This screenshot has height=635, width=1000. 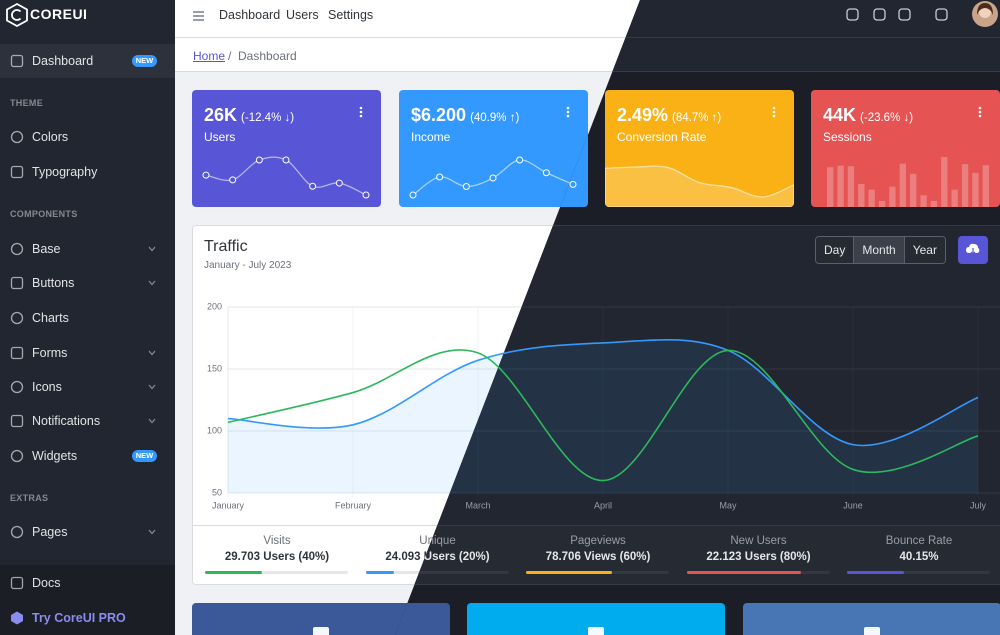 What do you see at coordinates (465, 115) in the screenshot?
I see `widget-value-row: $6.200(40.9% ↑)` at bounding box center [465, 115].